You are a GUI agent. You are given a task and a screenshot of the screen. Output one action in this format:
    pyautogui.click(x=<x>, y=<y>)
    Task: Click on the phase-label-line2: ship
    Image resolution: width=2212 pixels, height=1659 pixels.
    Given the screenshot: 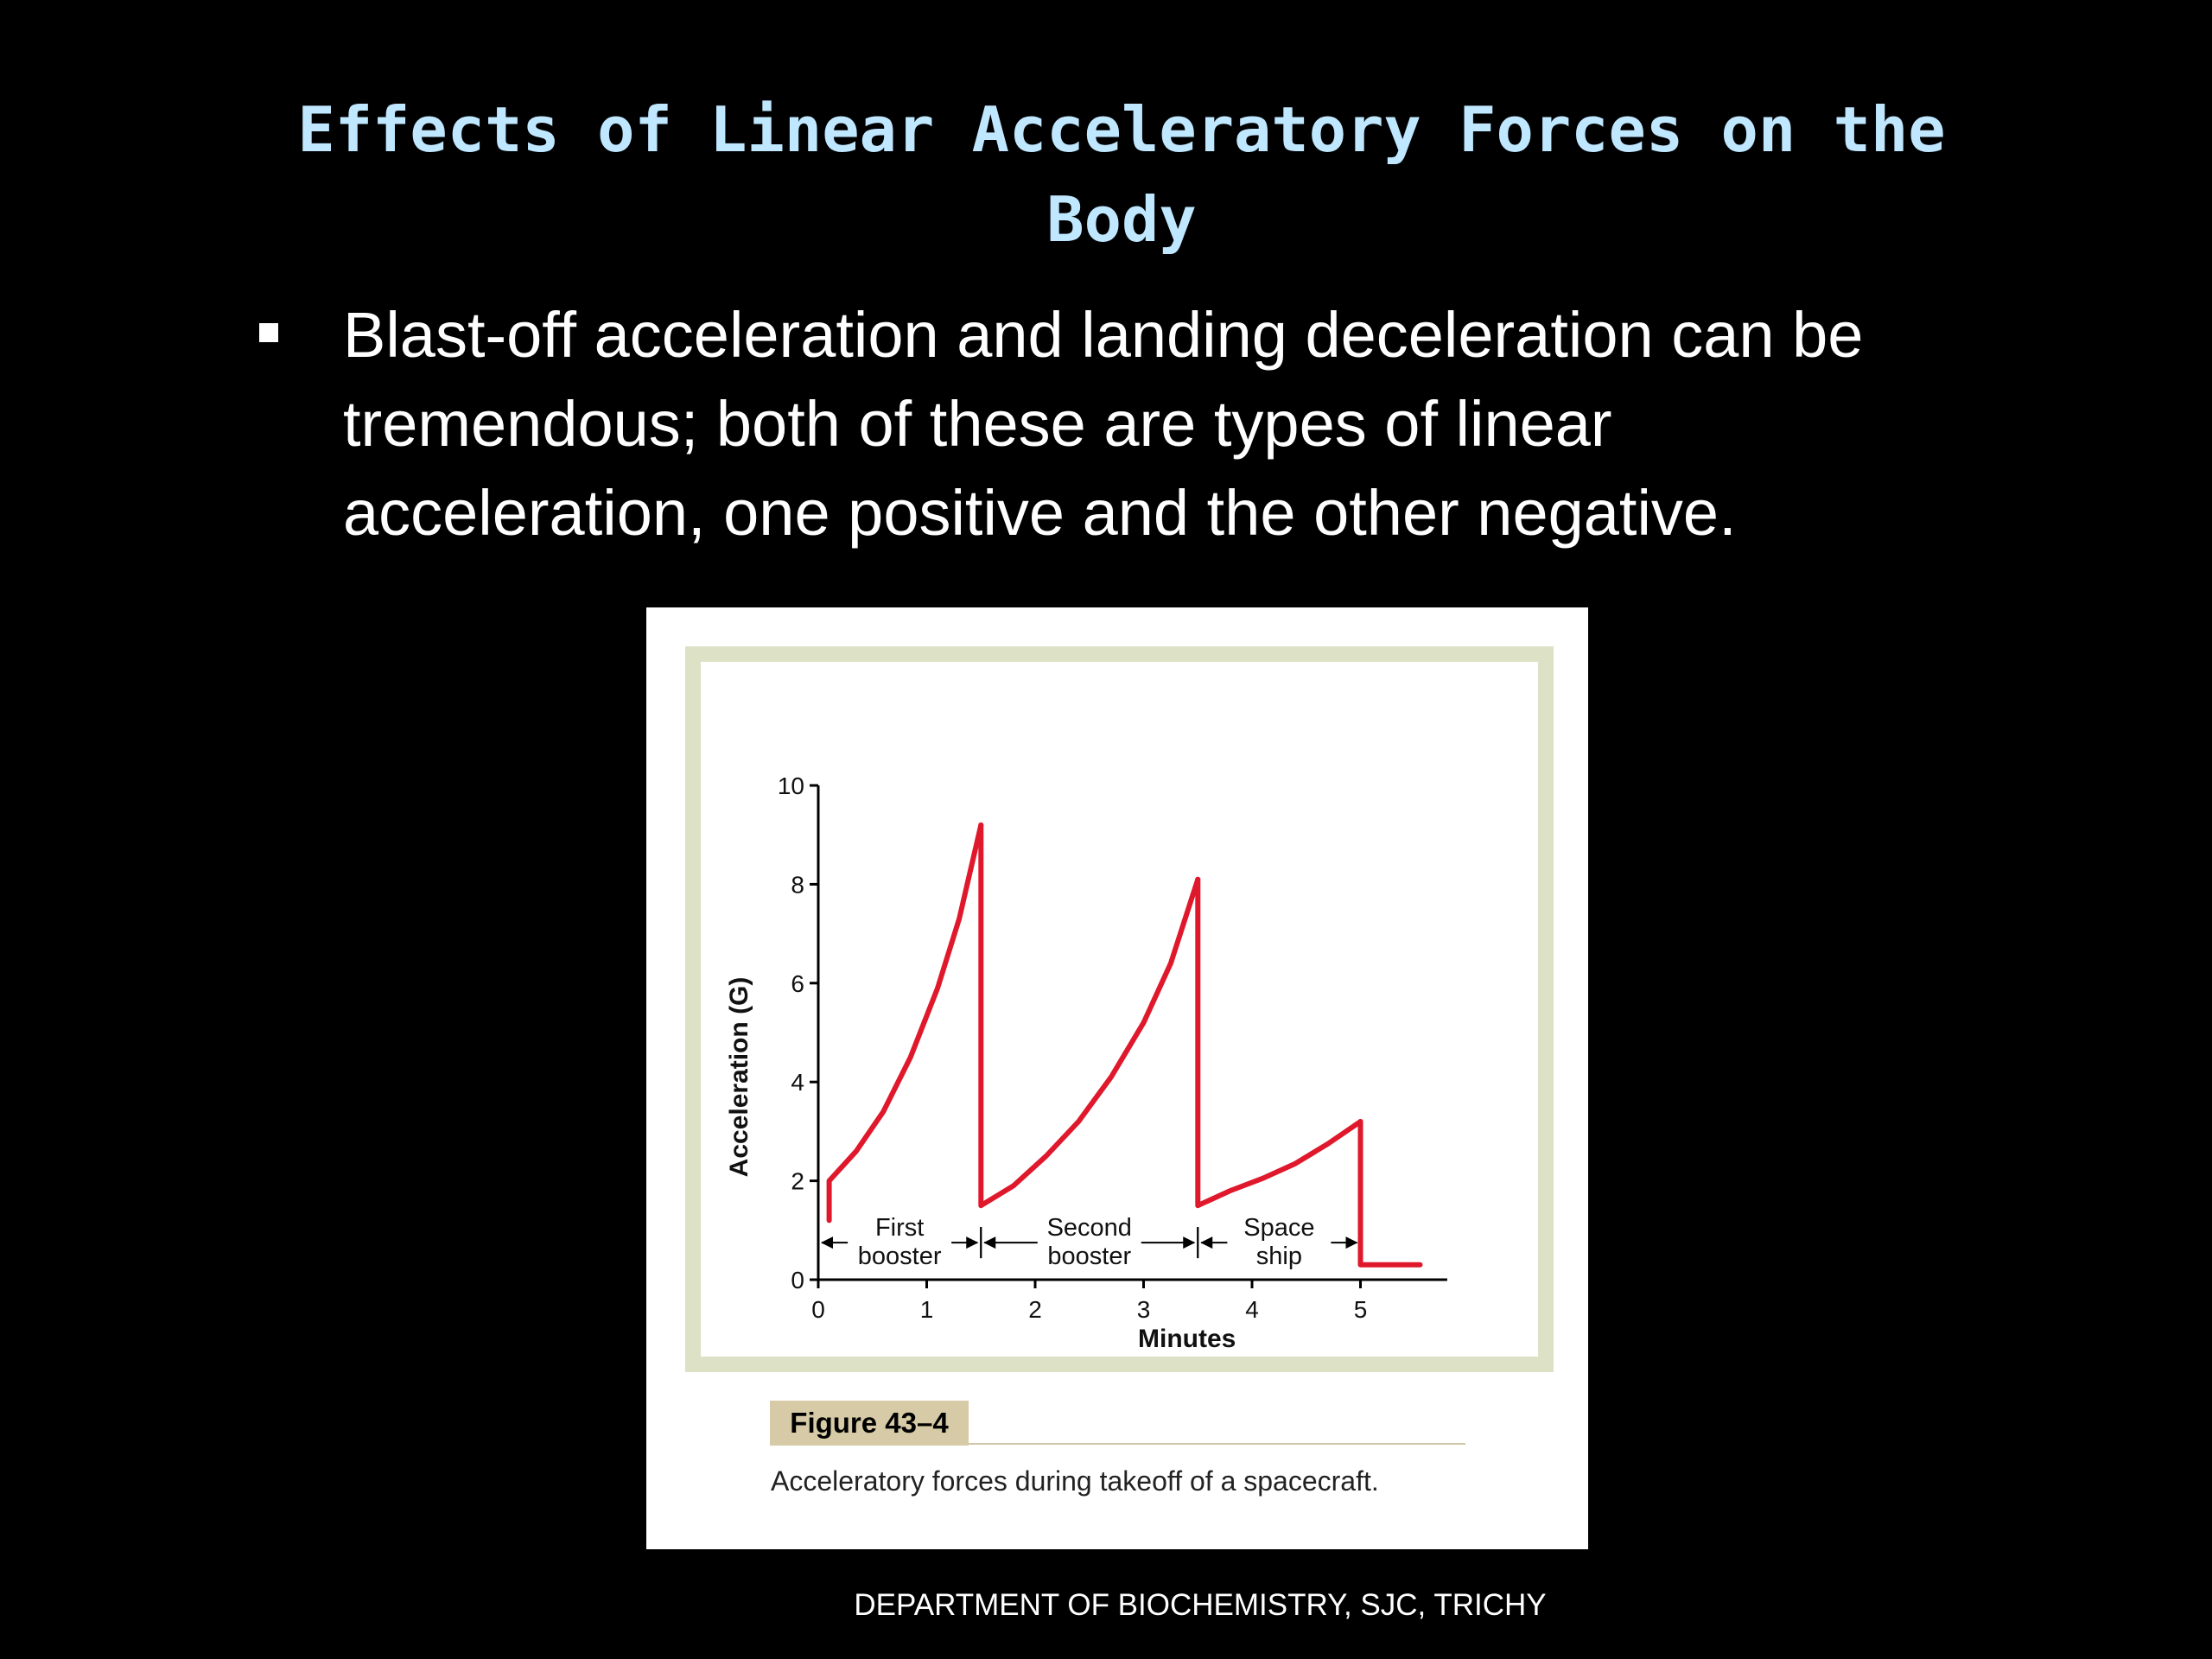 What is the action you would take?
    pyautogui.click(x=1279, y=1256)
    